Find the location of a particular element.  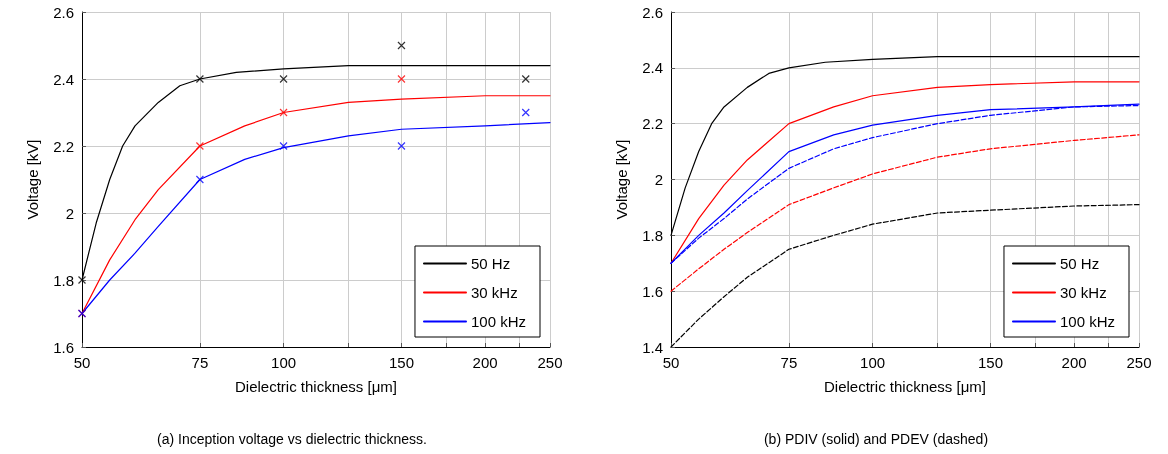

text: (a) Inception voltage vs dielectric thickness. is located at coordinates (292, 439).